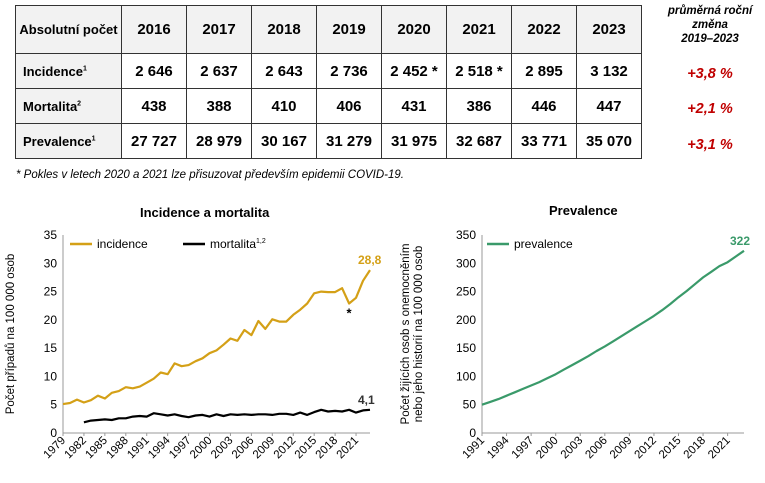  Describe the element at coordinates (205, 212) in the screenshot. I see `chart-title-incidence: Incidence a mortalita` at that location.